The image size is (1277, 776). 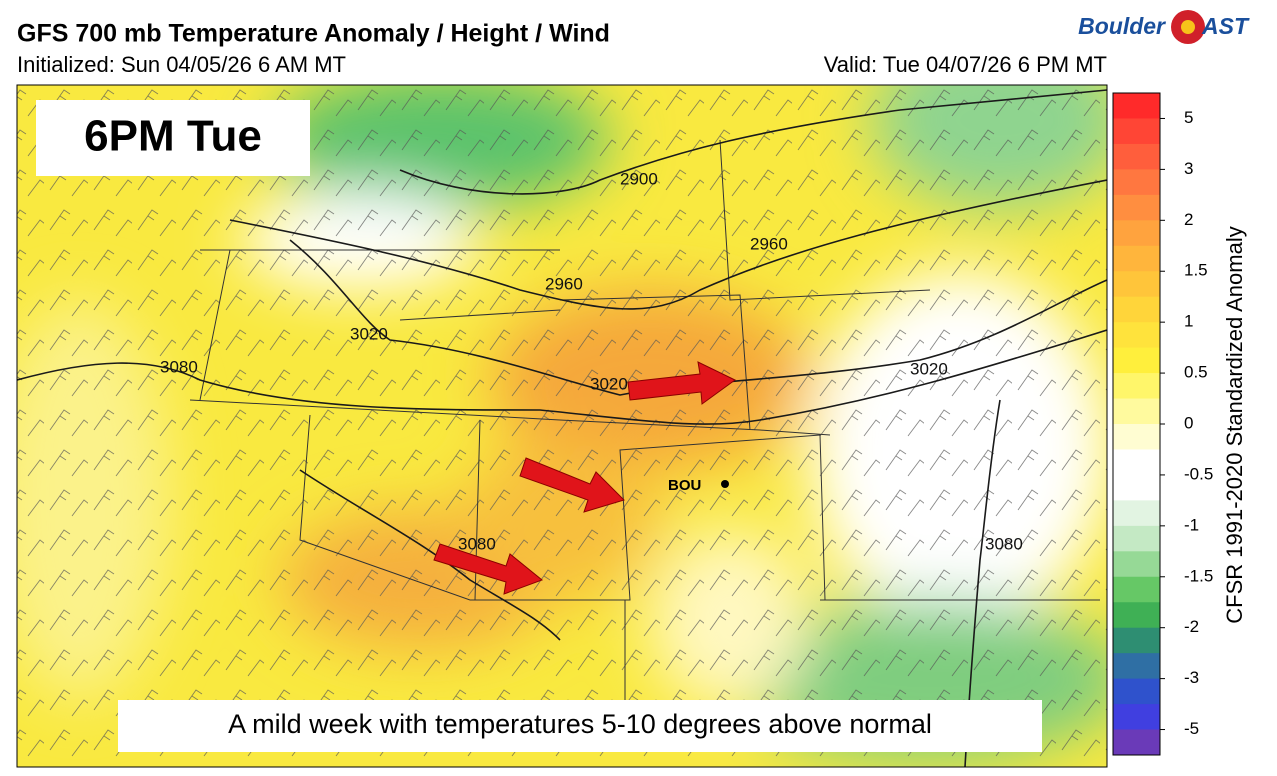 I want to click on colorbar-tick-label: 5, so click(x=1188, y=117).